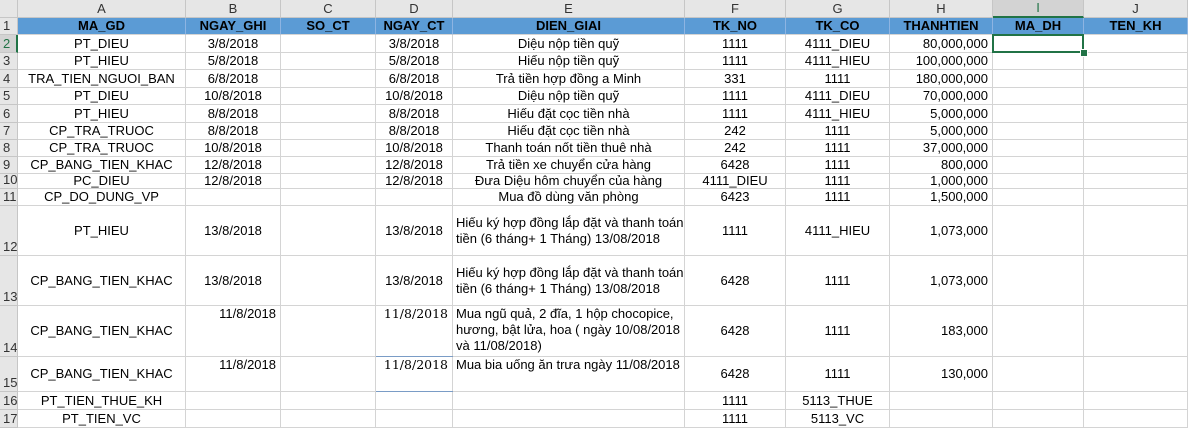  Describe the element at coordinates (941, 165) in the screenshot. I see `cell-h9: 800,000` at that location.